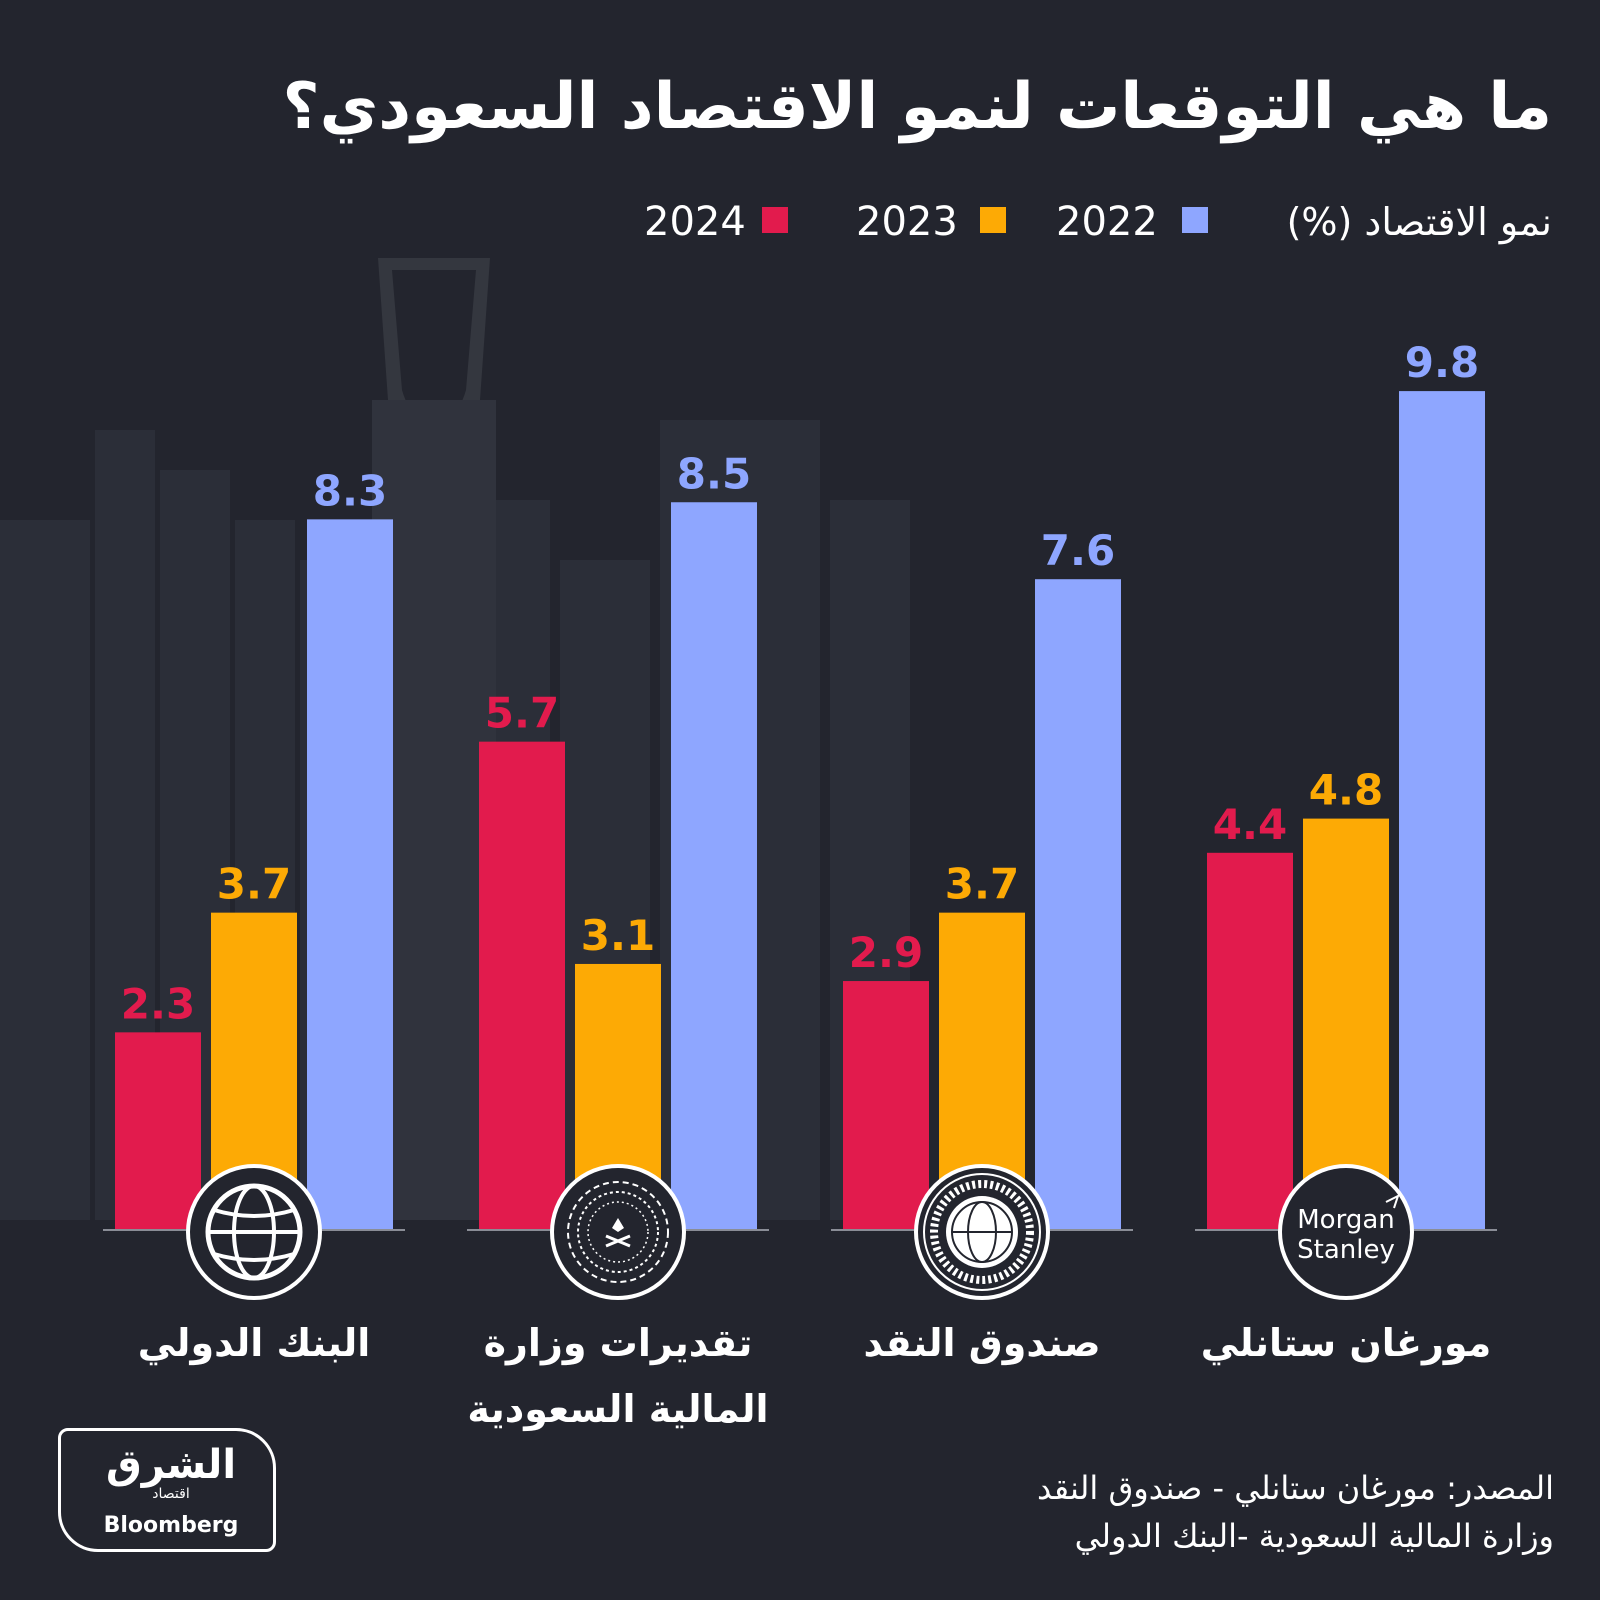 The image size is (1600, 1600). What do you see at coordinates (350, 490) in the screenshot?
I see `value-label-2022-1: 8.3` at bounding box center [350, 490].